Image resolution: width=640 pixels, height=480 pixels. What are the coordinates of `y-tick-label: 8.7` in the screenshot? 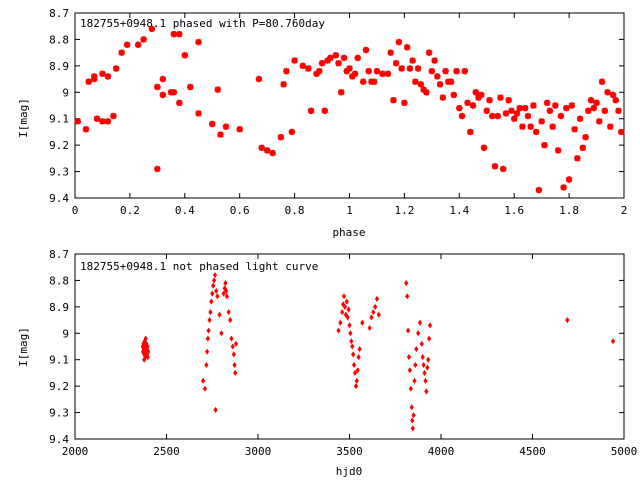 It's located at (59, 254).